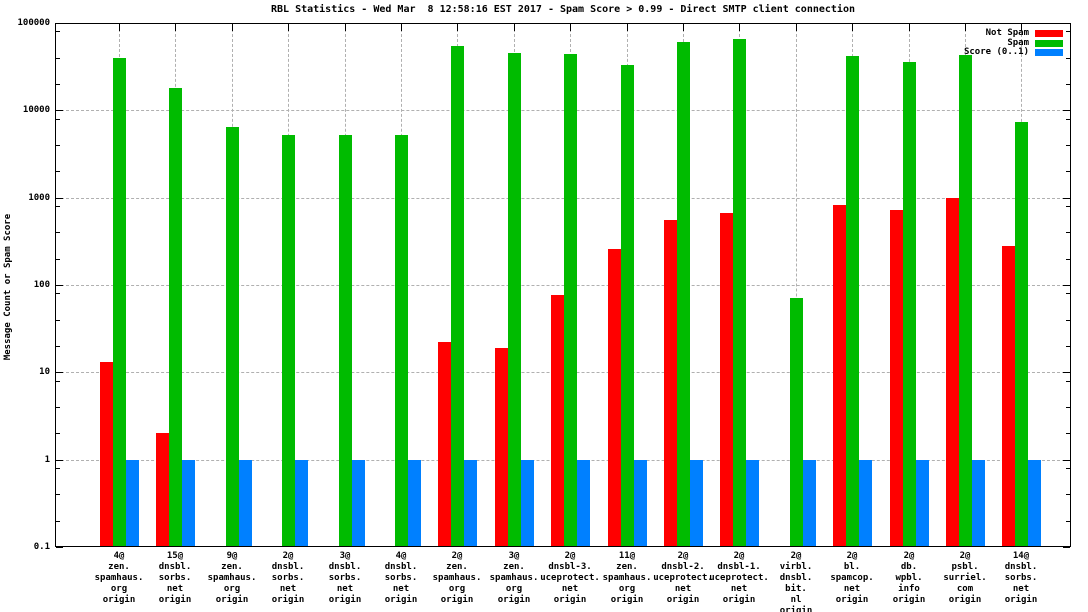 The width and height of the screenshot is (1088, 612). Describe the element at coordinates (345, 578) in the screenshot. I see `x-category-label: 3@ dnsbl. sorbs. net origin` at that location.